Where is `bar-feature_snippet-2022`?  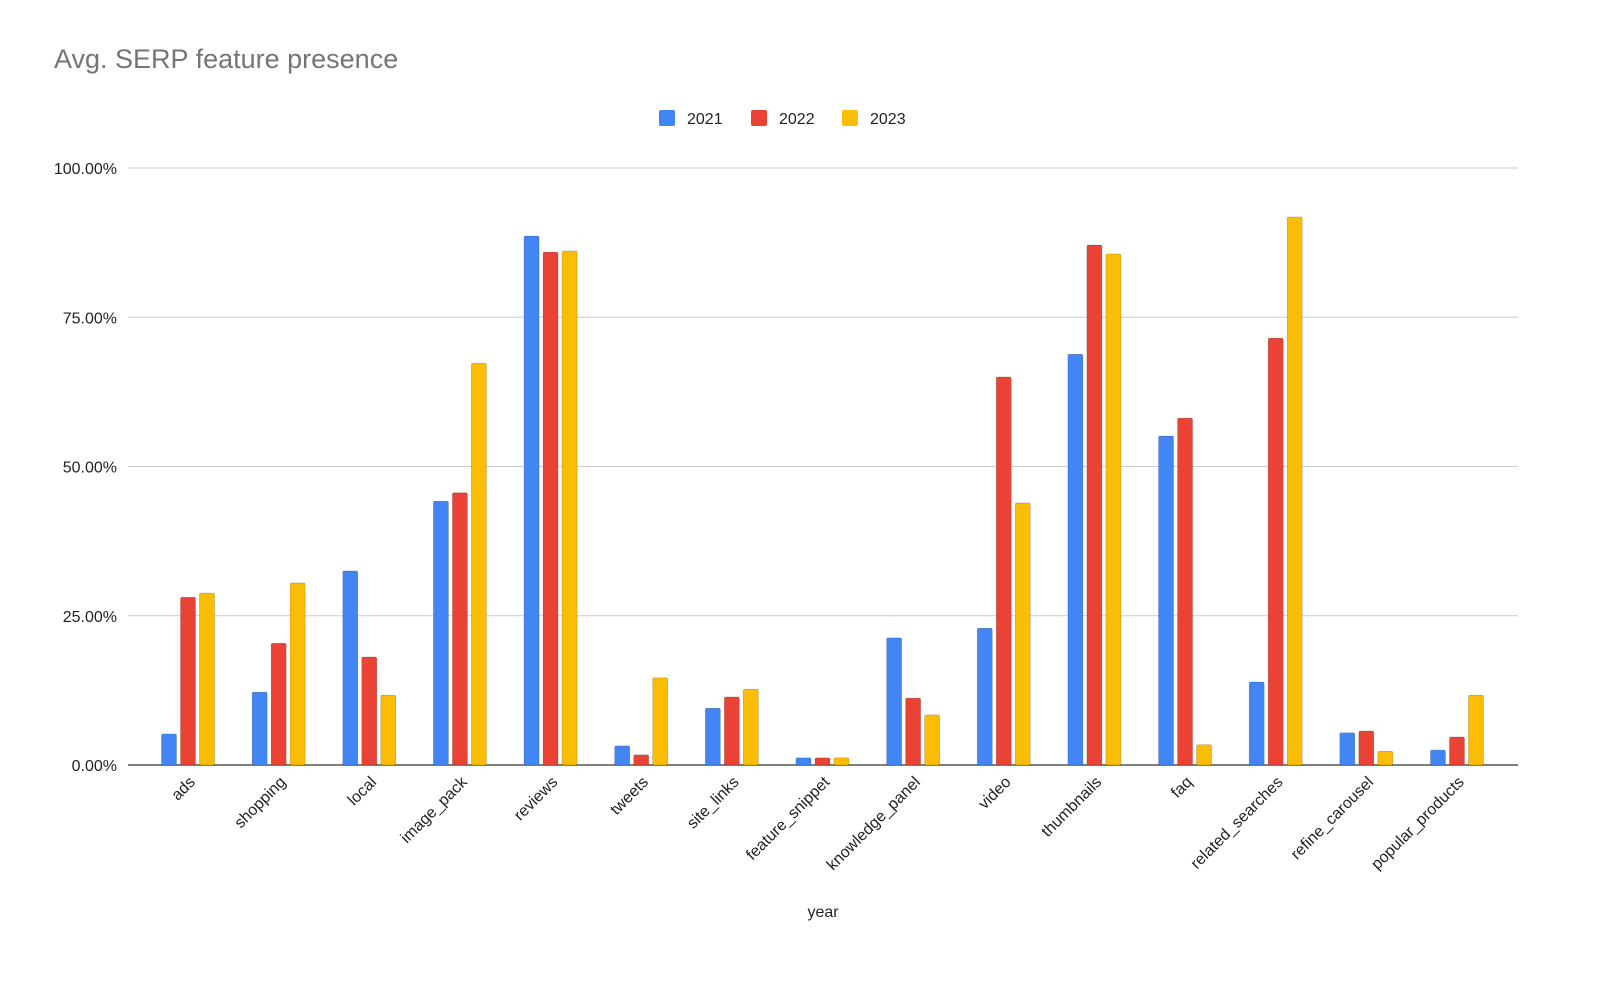
bar-feature_snippet-2022 is located at coordinates (822, 761).